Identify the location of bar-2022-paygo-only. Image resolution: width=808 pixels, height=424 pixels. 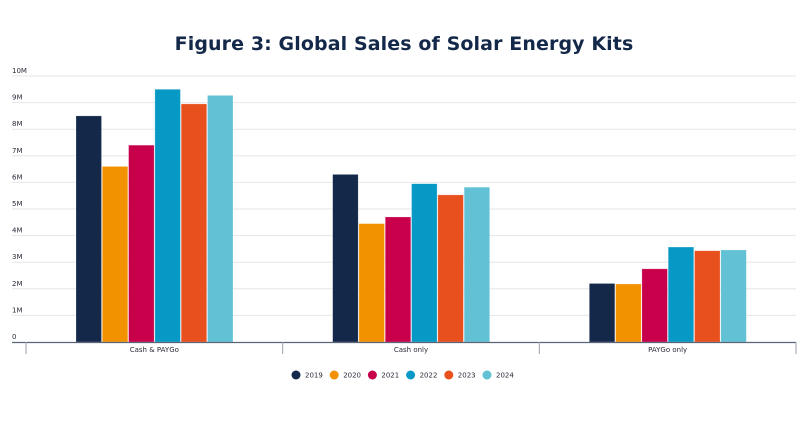
(681, 294).